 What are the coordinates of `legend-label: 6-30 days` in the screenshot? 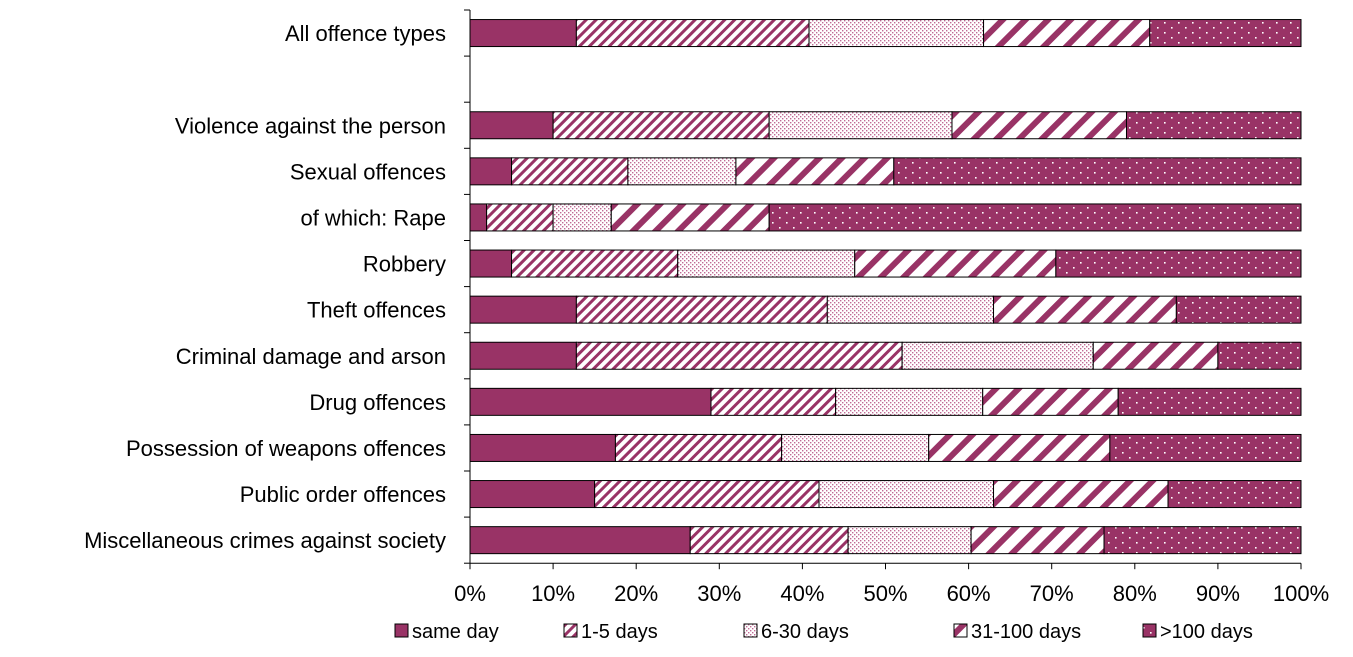 It's located at (805, 632).